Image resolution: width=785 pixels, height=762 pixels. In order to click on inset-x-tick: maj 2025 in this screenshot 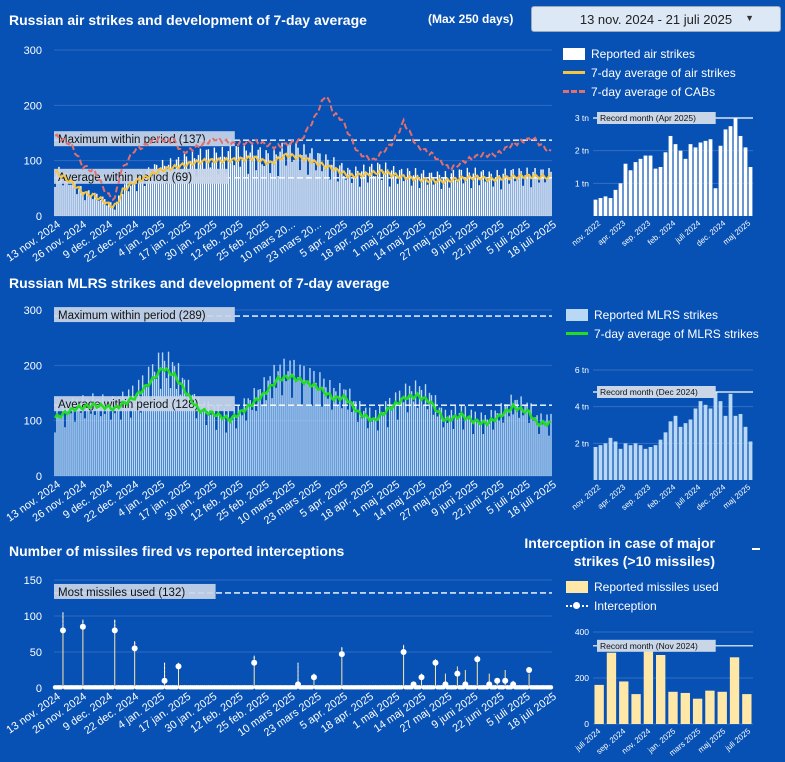, I will do `click(711, 740)`.